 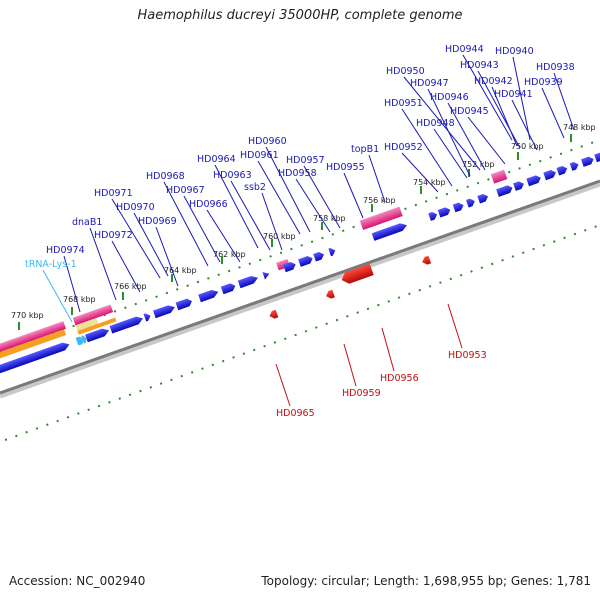 I want to click on trna-arrow, so click(x=80, y=341).